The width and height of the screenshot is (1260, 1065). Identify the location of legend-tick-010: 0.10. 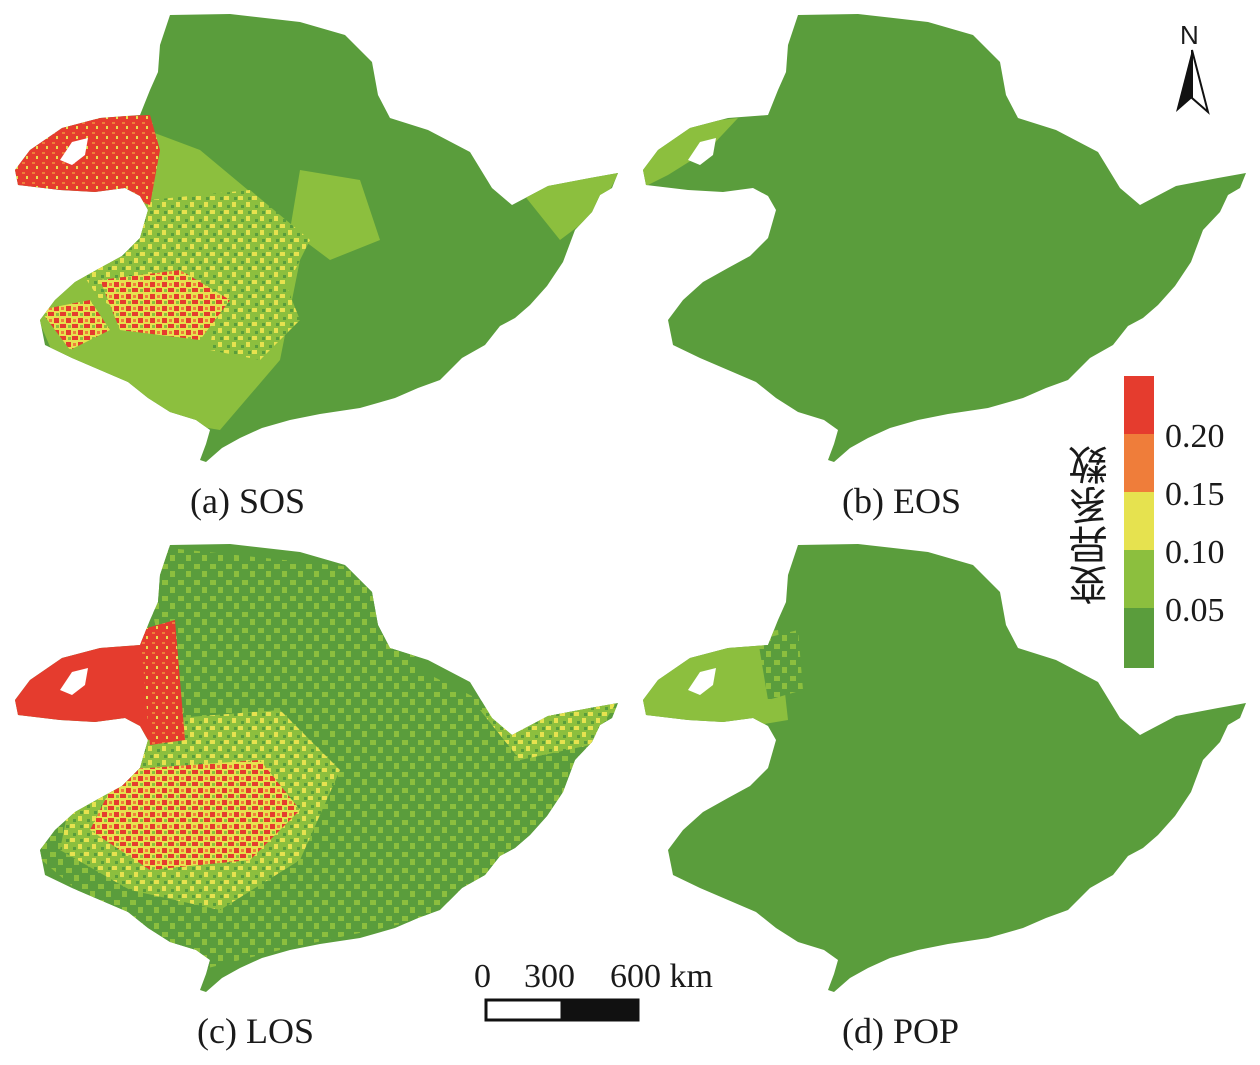
(1195, 552).